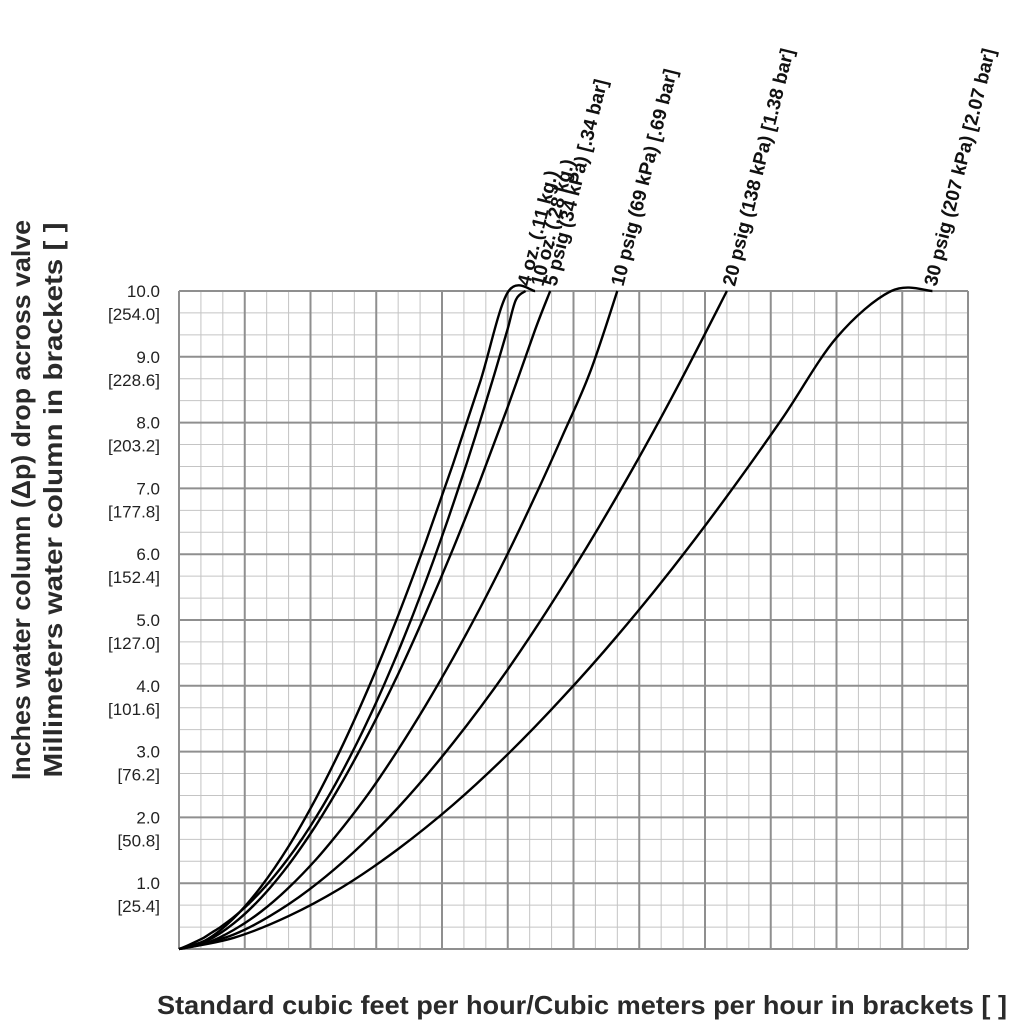 The width and height of the screenshot is (1024, 1023). What do you see at coordinates (148, 620) in the screenshot?
I see `y-tick-label: 5.0` at bounding box center [148, 620].